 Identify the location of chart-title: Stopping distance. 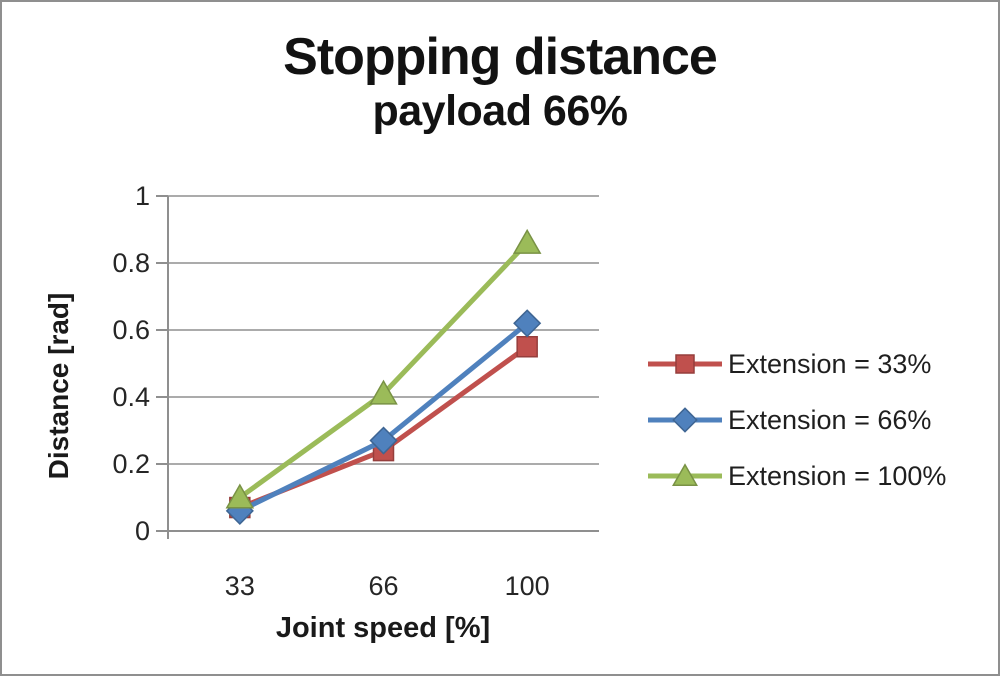
(500, 57).